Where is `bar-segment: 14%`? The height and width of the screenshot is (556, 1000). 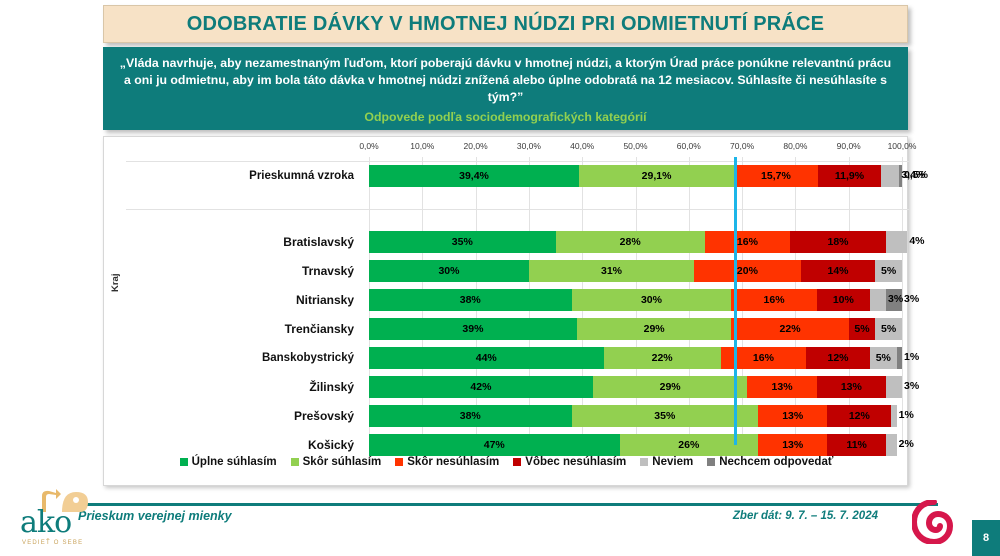 bar-segment: 14% is located at coordinates (838, 271).